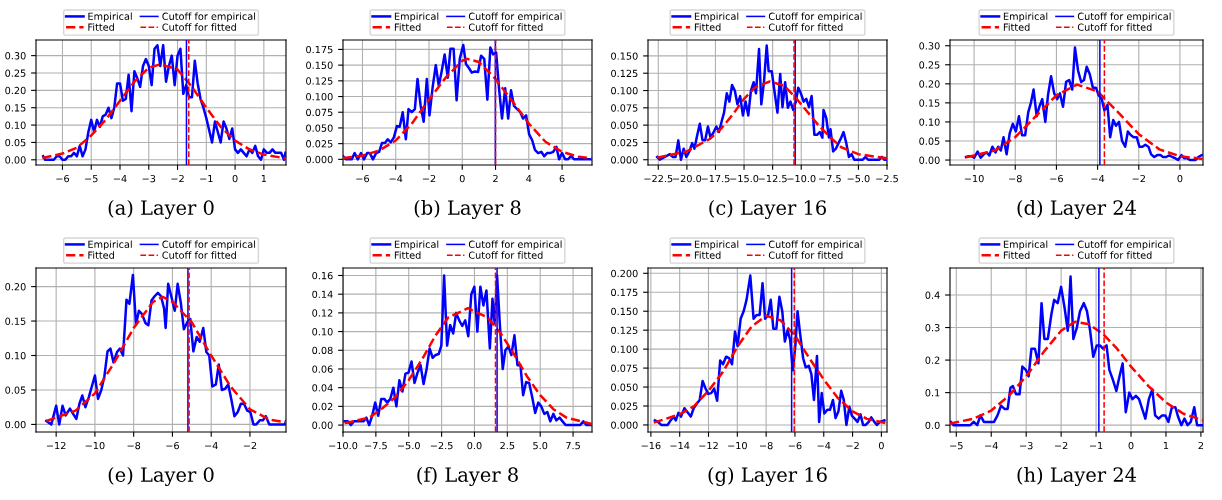 The width and height of the screenshot is (1222, 500). What do you see at coordinates (467, 209) in the screenshot?
I see `text: (b) Layer 8` at bounding box center [467, 209].